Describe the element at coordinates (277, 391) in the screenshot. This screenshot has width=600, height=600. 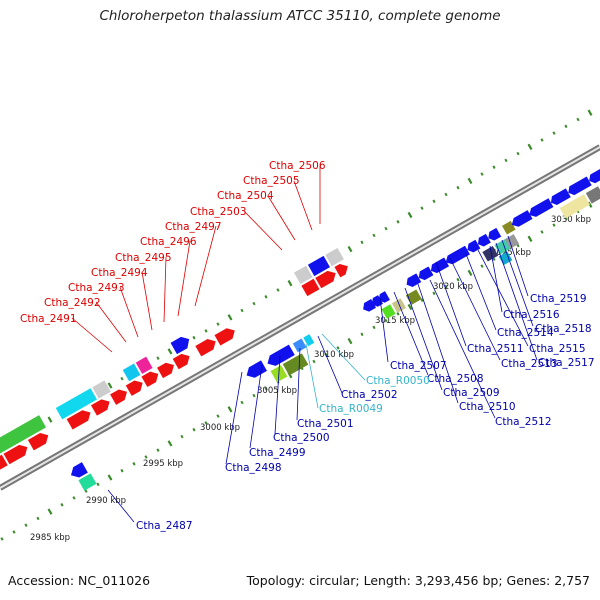
I see `scale-label-3005: 3005 kbp` at that location.